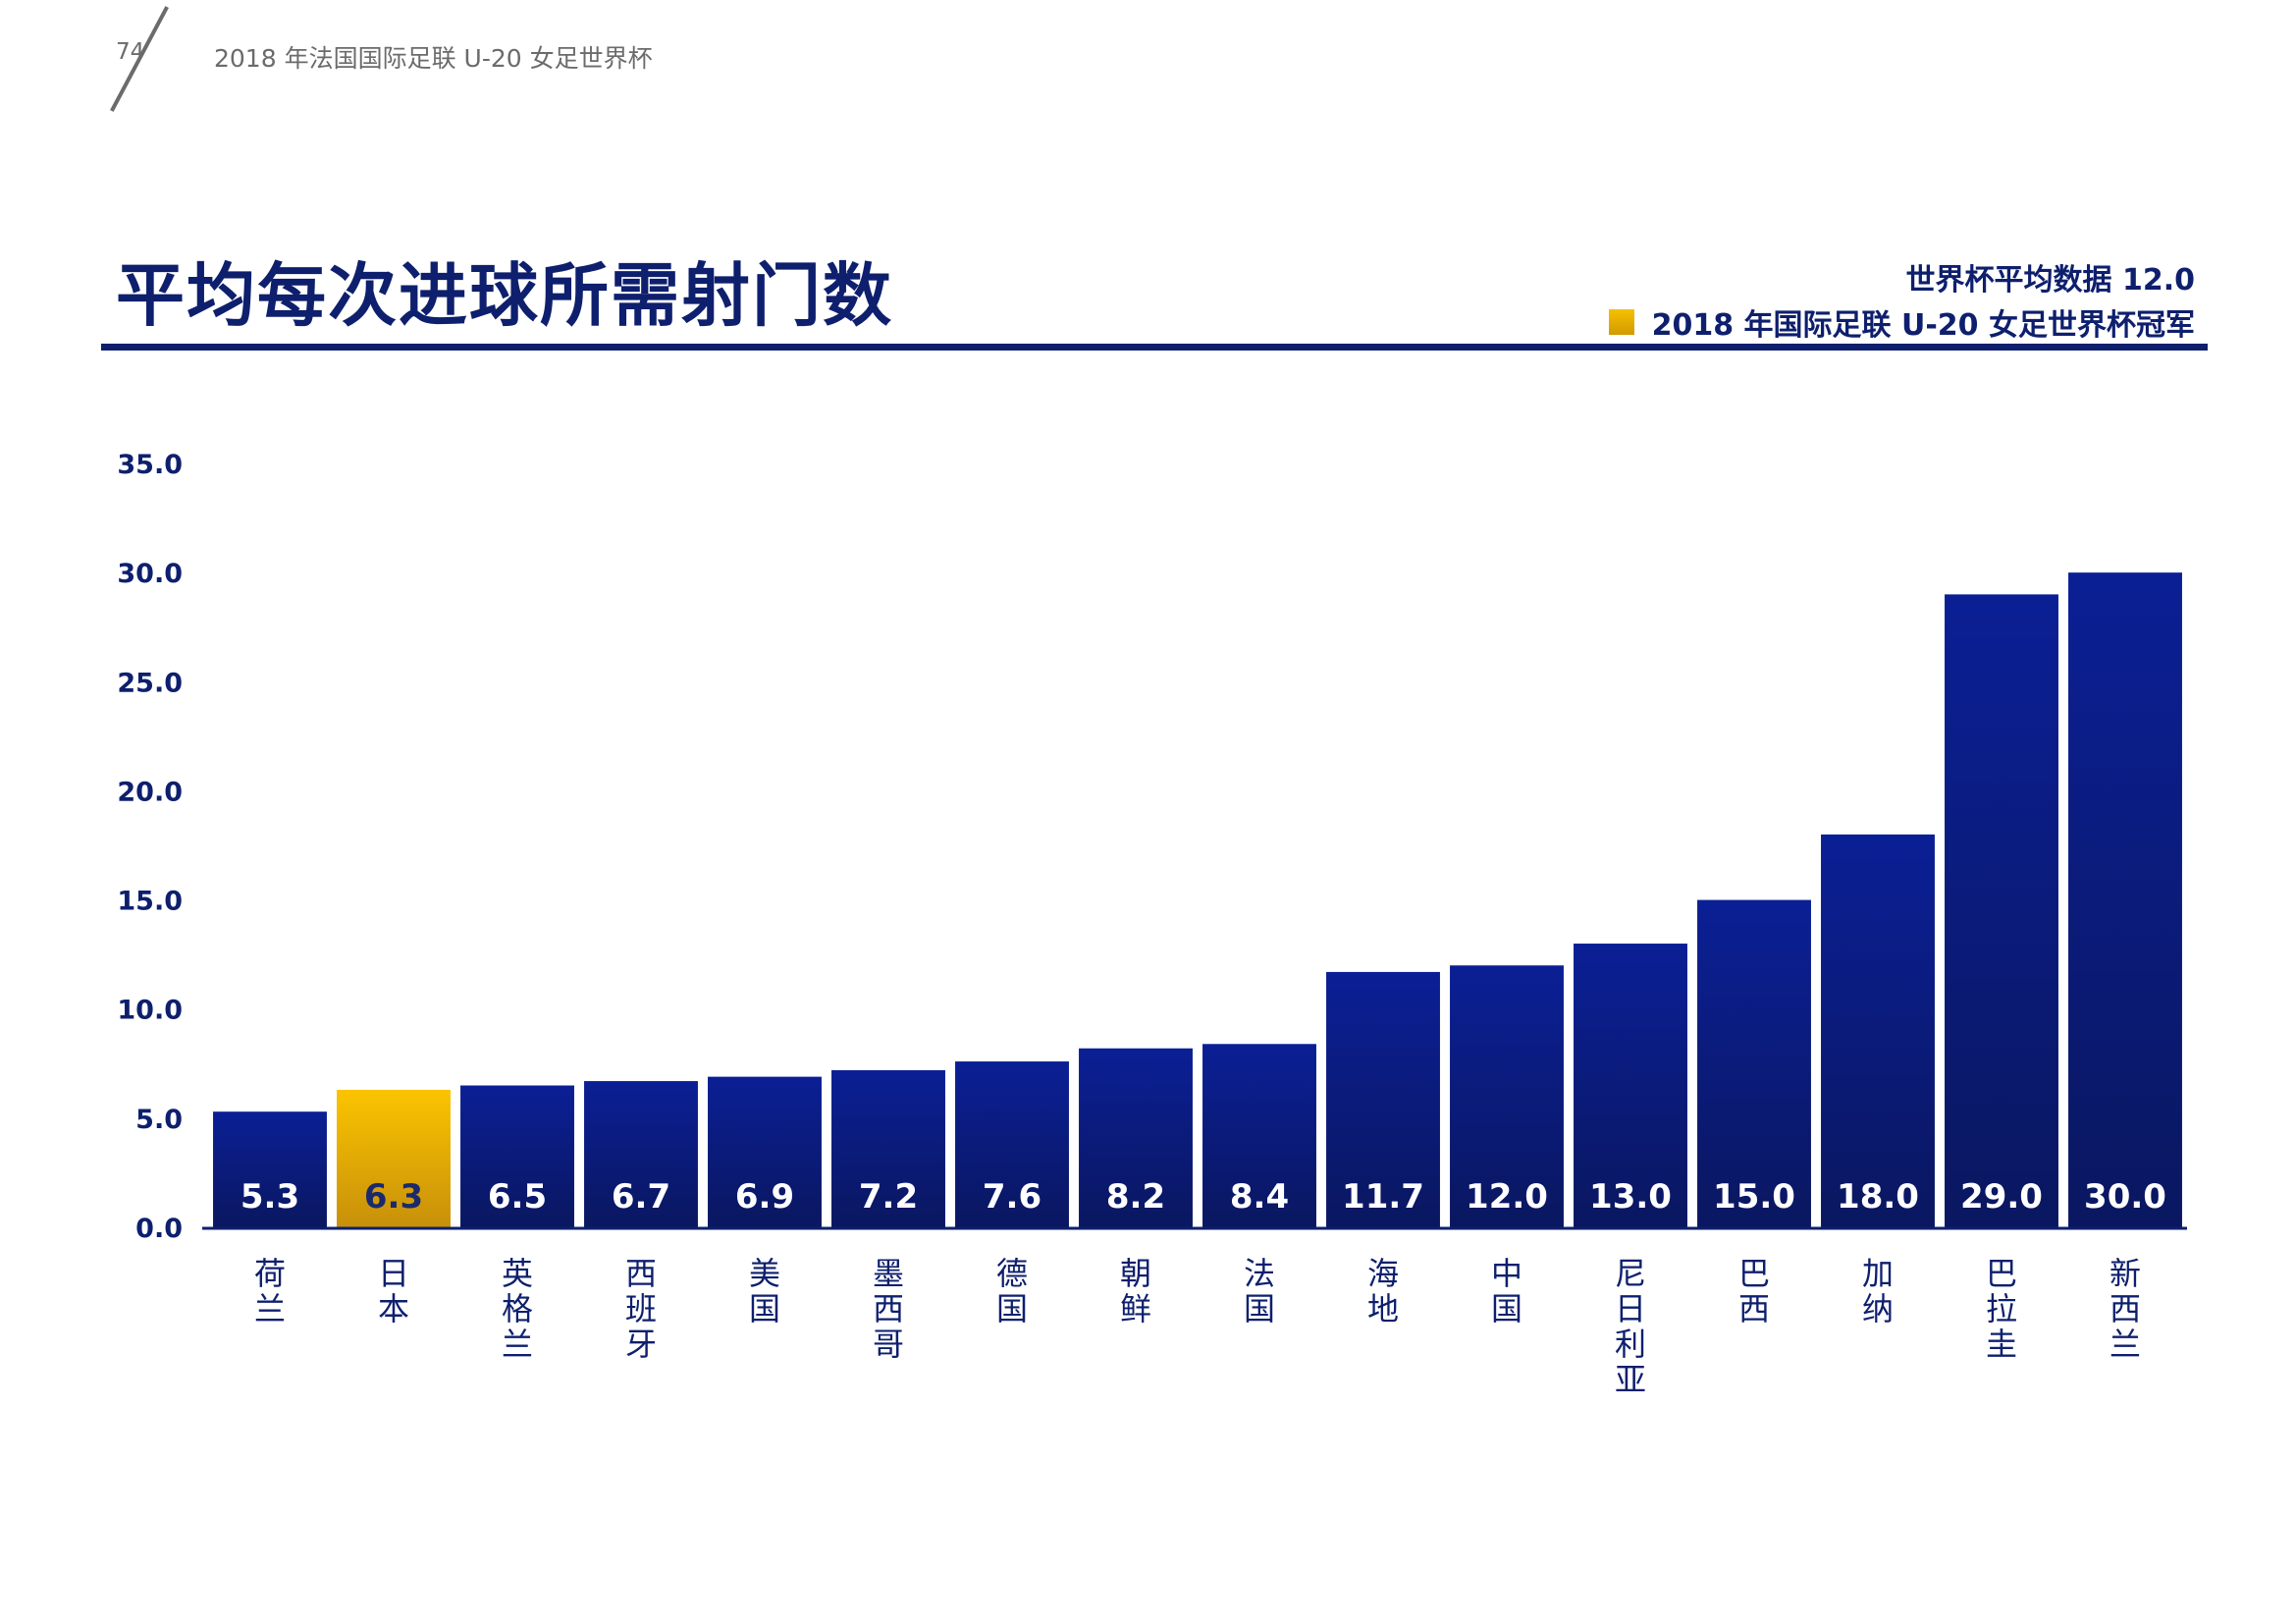 The height and width of the screenshot is (1624, 2296). What do you see at coordinates (1754, 1291) in the screenshot?
I see `category-label: 巴西` at bounding box center [1754, 1291].